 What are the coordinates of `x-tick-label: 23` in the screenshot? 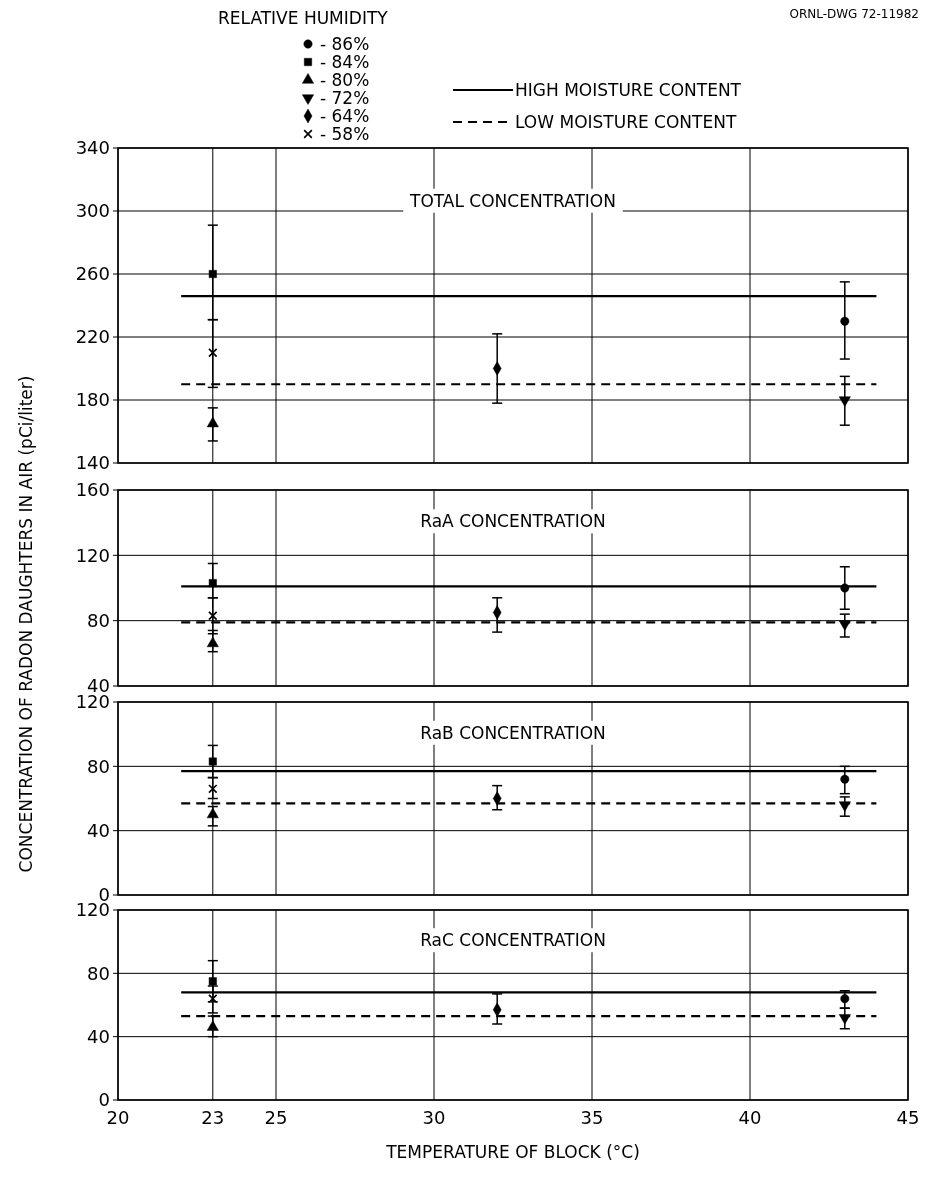 It's located at (213, 1117).